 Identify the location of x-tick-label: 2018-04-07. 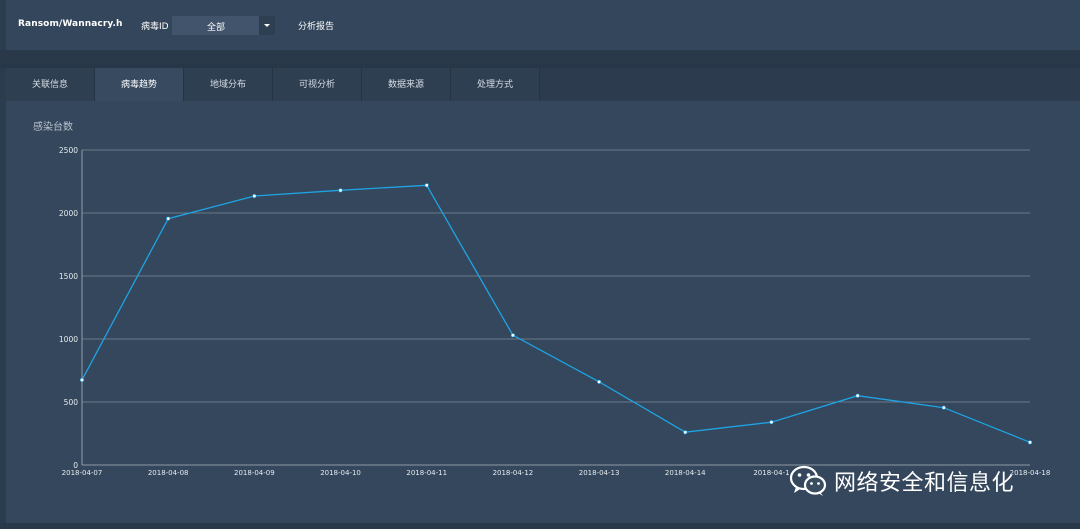
(82, 473).